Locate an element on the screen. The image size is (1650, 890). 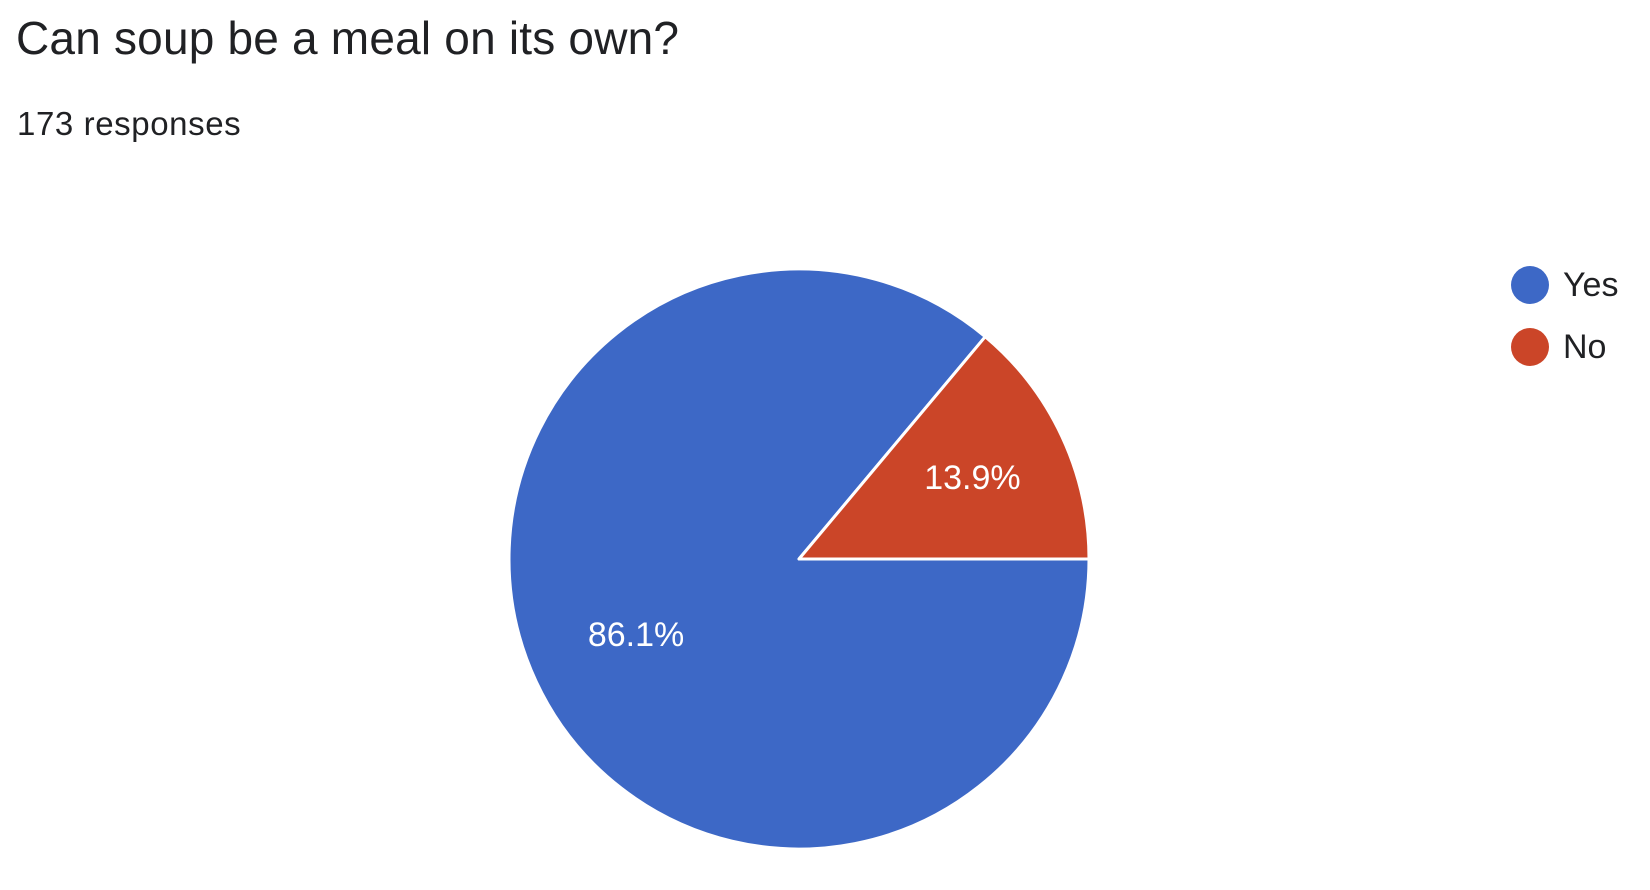
pie-slice-no is located at coordinates (944, 448).